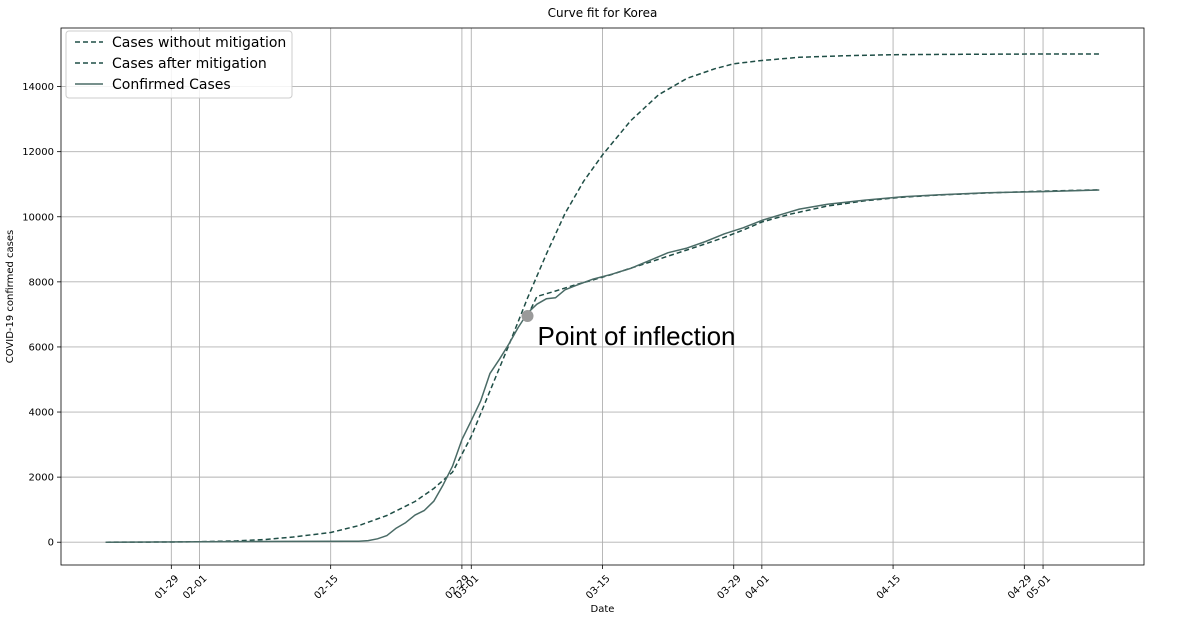 This screenshot has width=1186, height=622. I want to click on legend-item-label: Cases after mitigation, so click(189, 64).